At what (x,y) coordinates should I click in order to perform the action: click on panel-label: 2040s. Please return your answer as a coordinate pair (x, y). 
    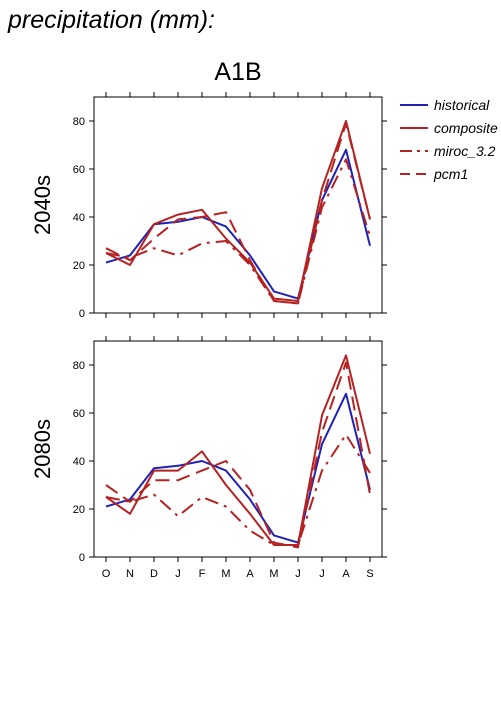
    Looking at the image, I should click on (42, 205).